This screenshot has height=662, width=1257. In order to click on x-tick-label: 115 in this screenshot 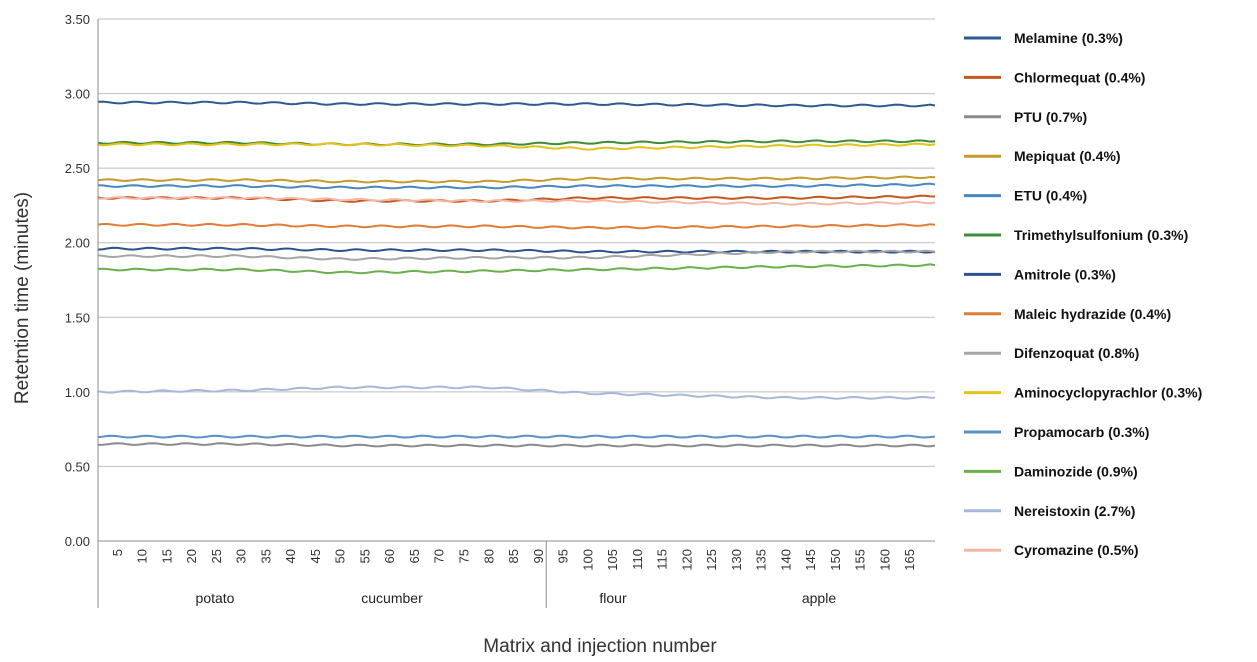, I will do `click(662, 559)`.